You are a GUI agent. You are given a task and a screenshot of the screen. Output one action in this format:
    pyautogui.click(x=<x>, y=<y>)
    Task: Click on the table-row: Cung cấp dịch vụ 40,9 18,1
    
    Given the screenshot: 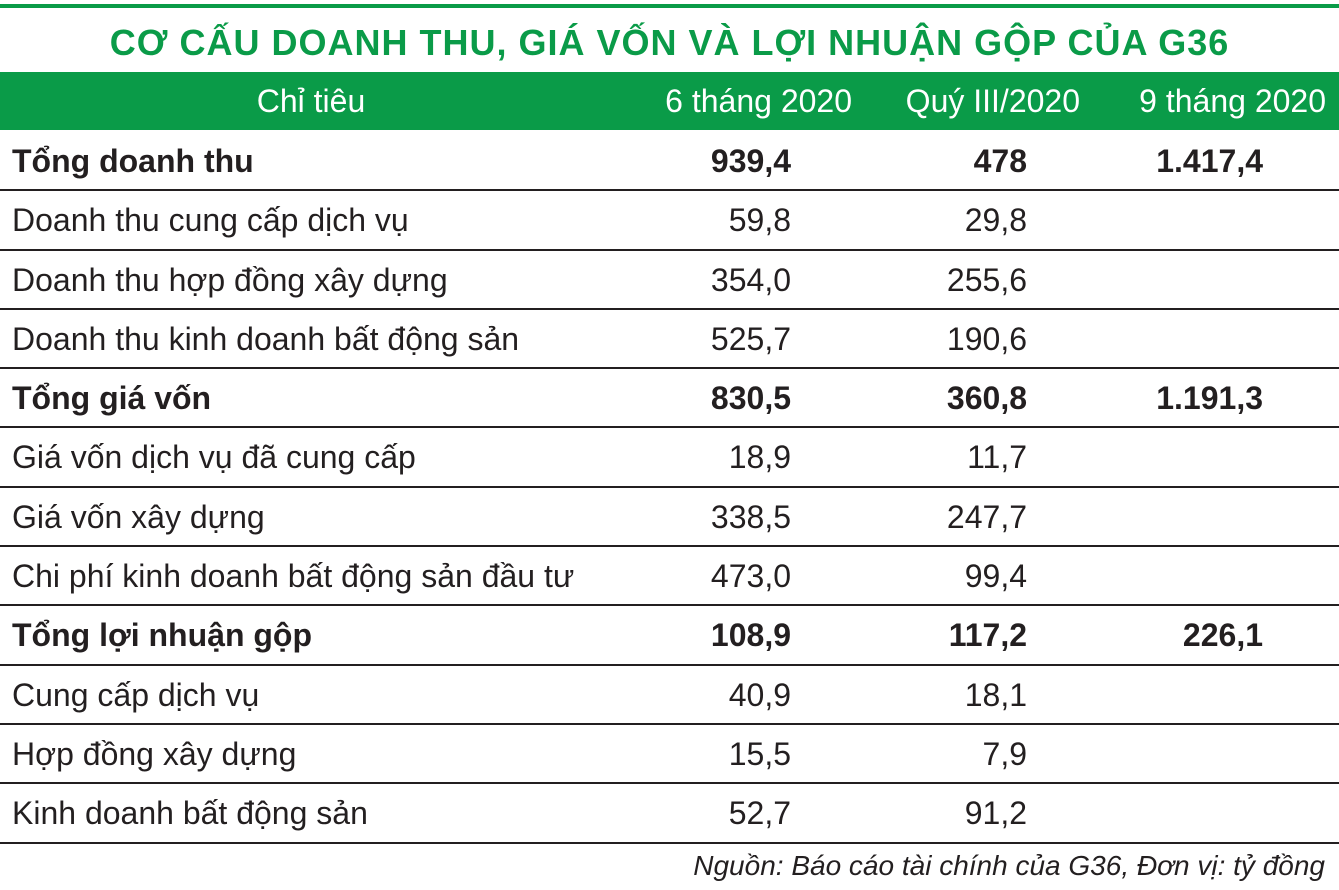 What is the action you would take?
    pyautogui.click(x=669, y=695)
    